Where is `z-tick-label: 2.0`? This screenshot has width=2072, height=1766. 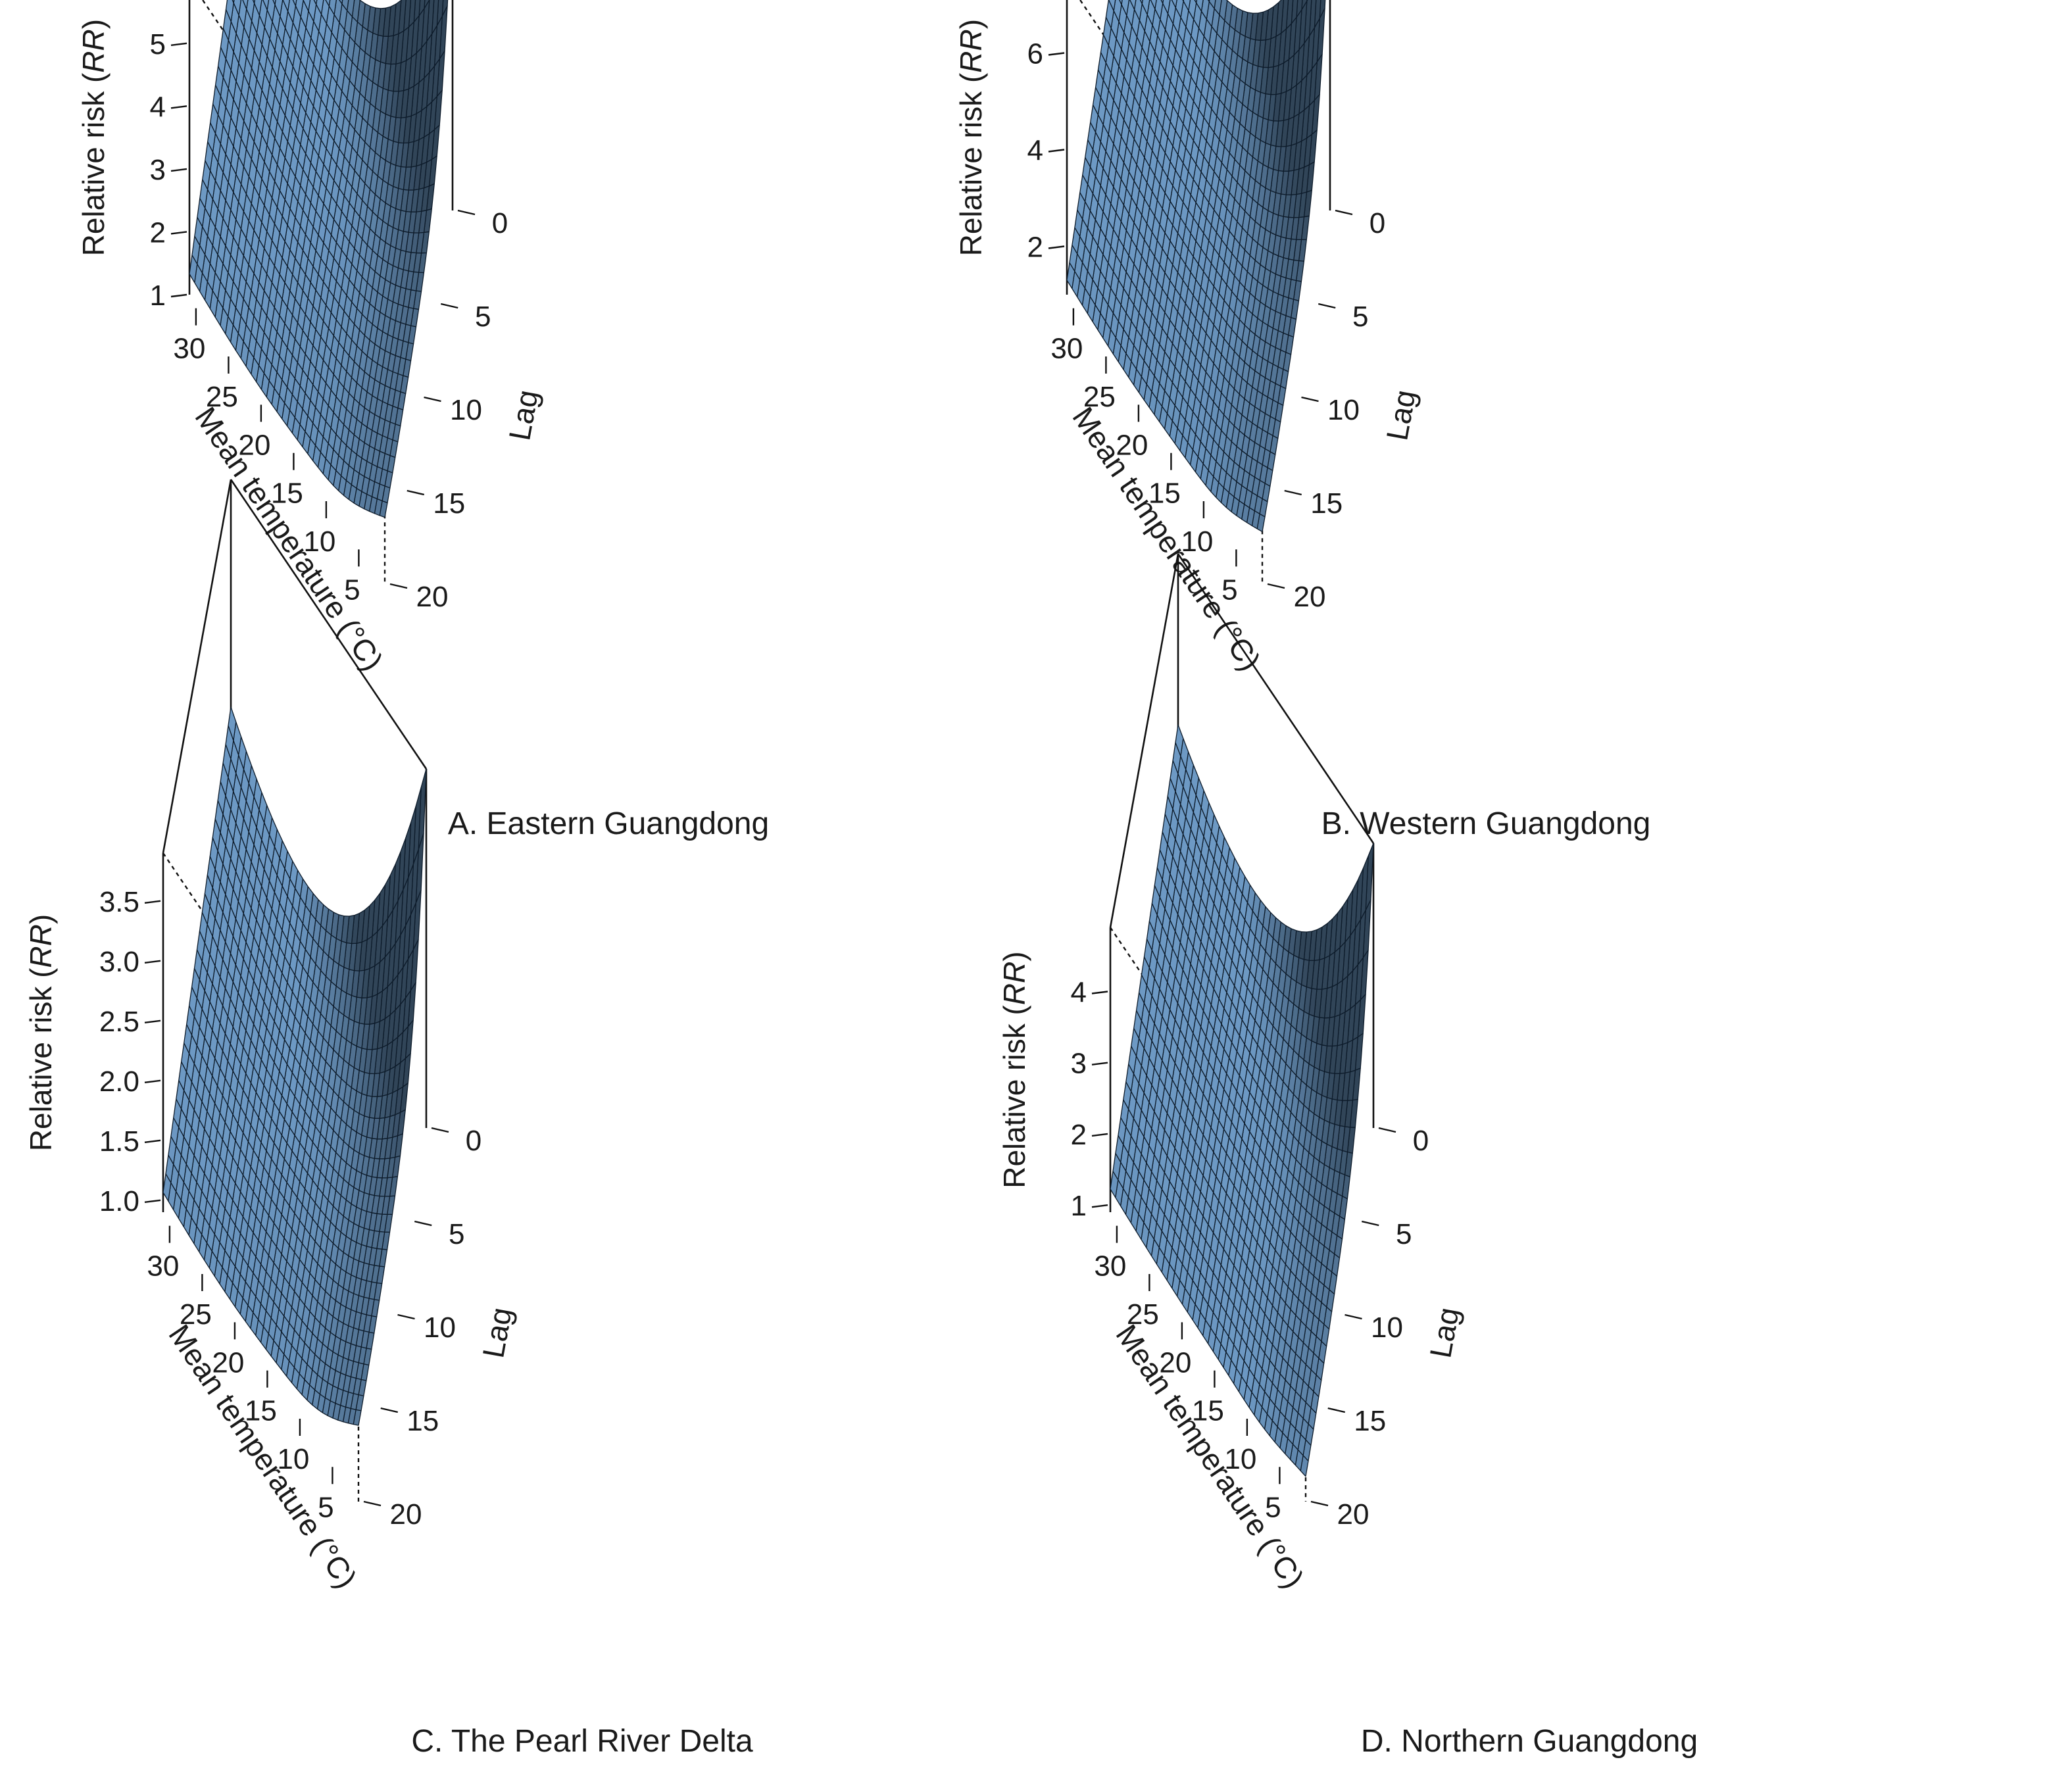
z-tick-label: 2.0 is located at coordinates (119, 1082).